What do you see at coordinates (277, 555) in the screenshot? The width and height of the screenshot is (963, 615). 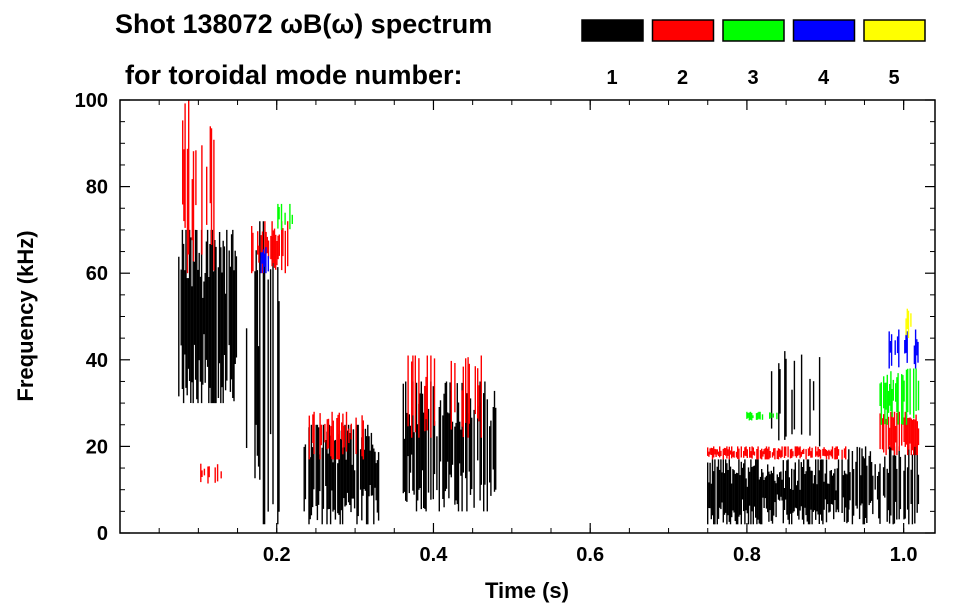 I see `x-tick-label: 0.2` at bounding box center [277, 555].